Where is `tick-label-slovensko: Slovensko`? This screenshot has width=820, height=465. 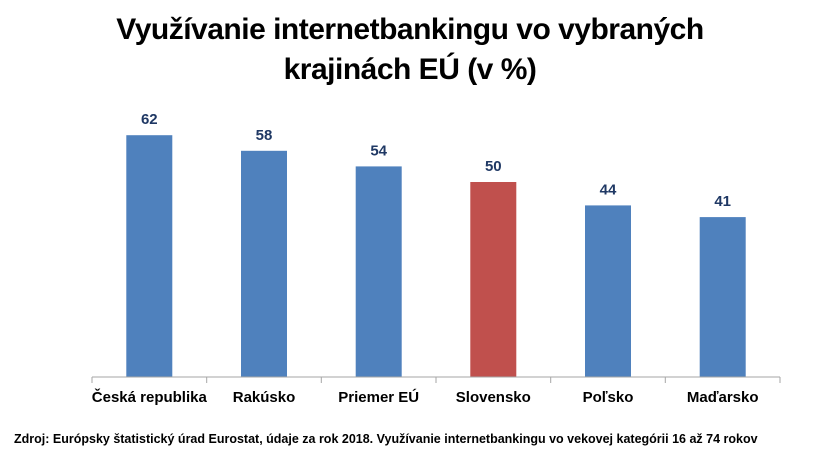
tick-label-slovensko: Slovensko is located at coordinates (493, 397).